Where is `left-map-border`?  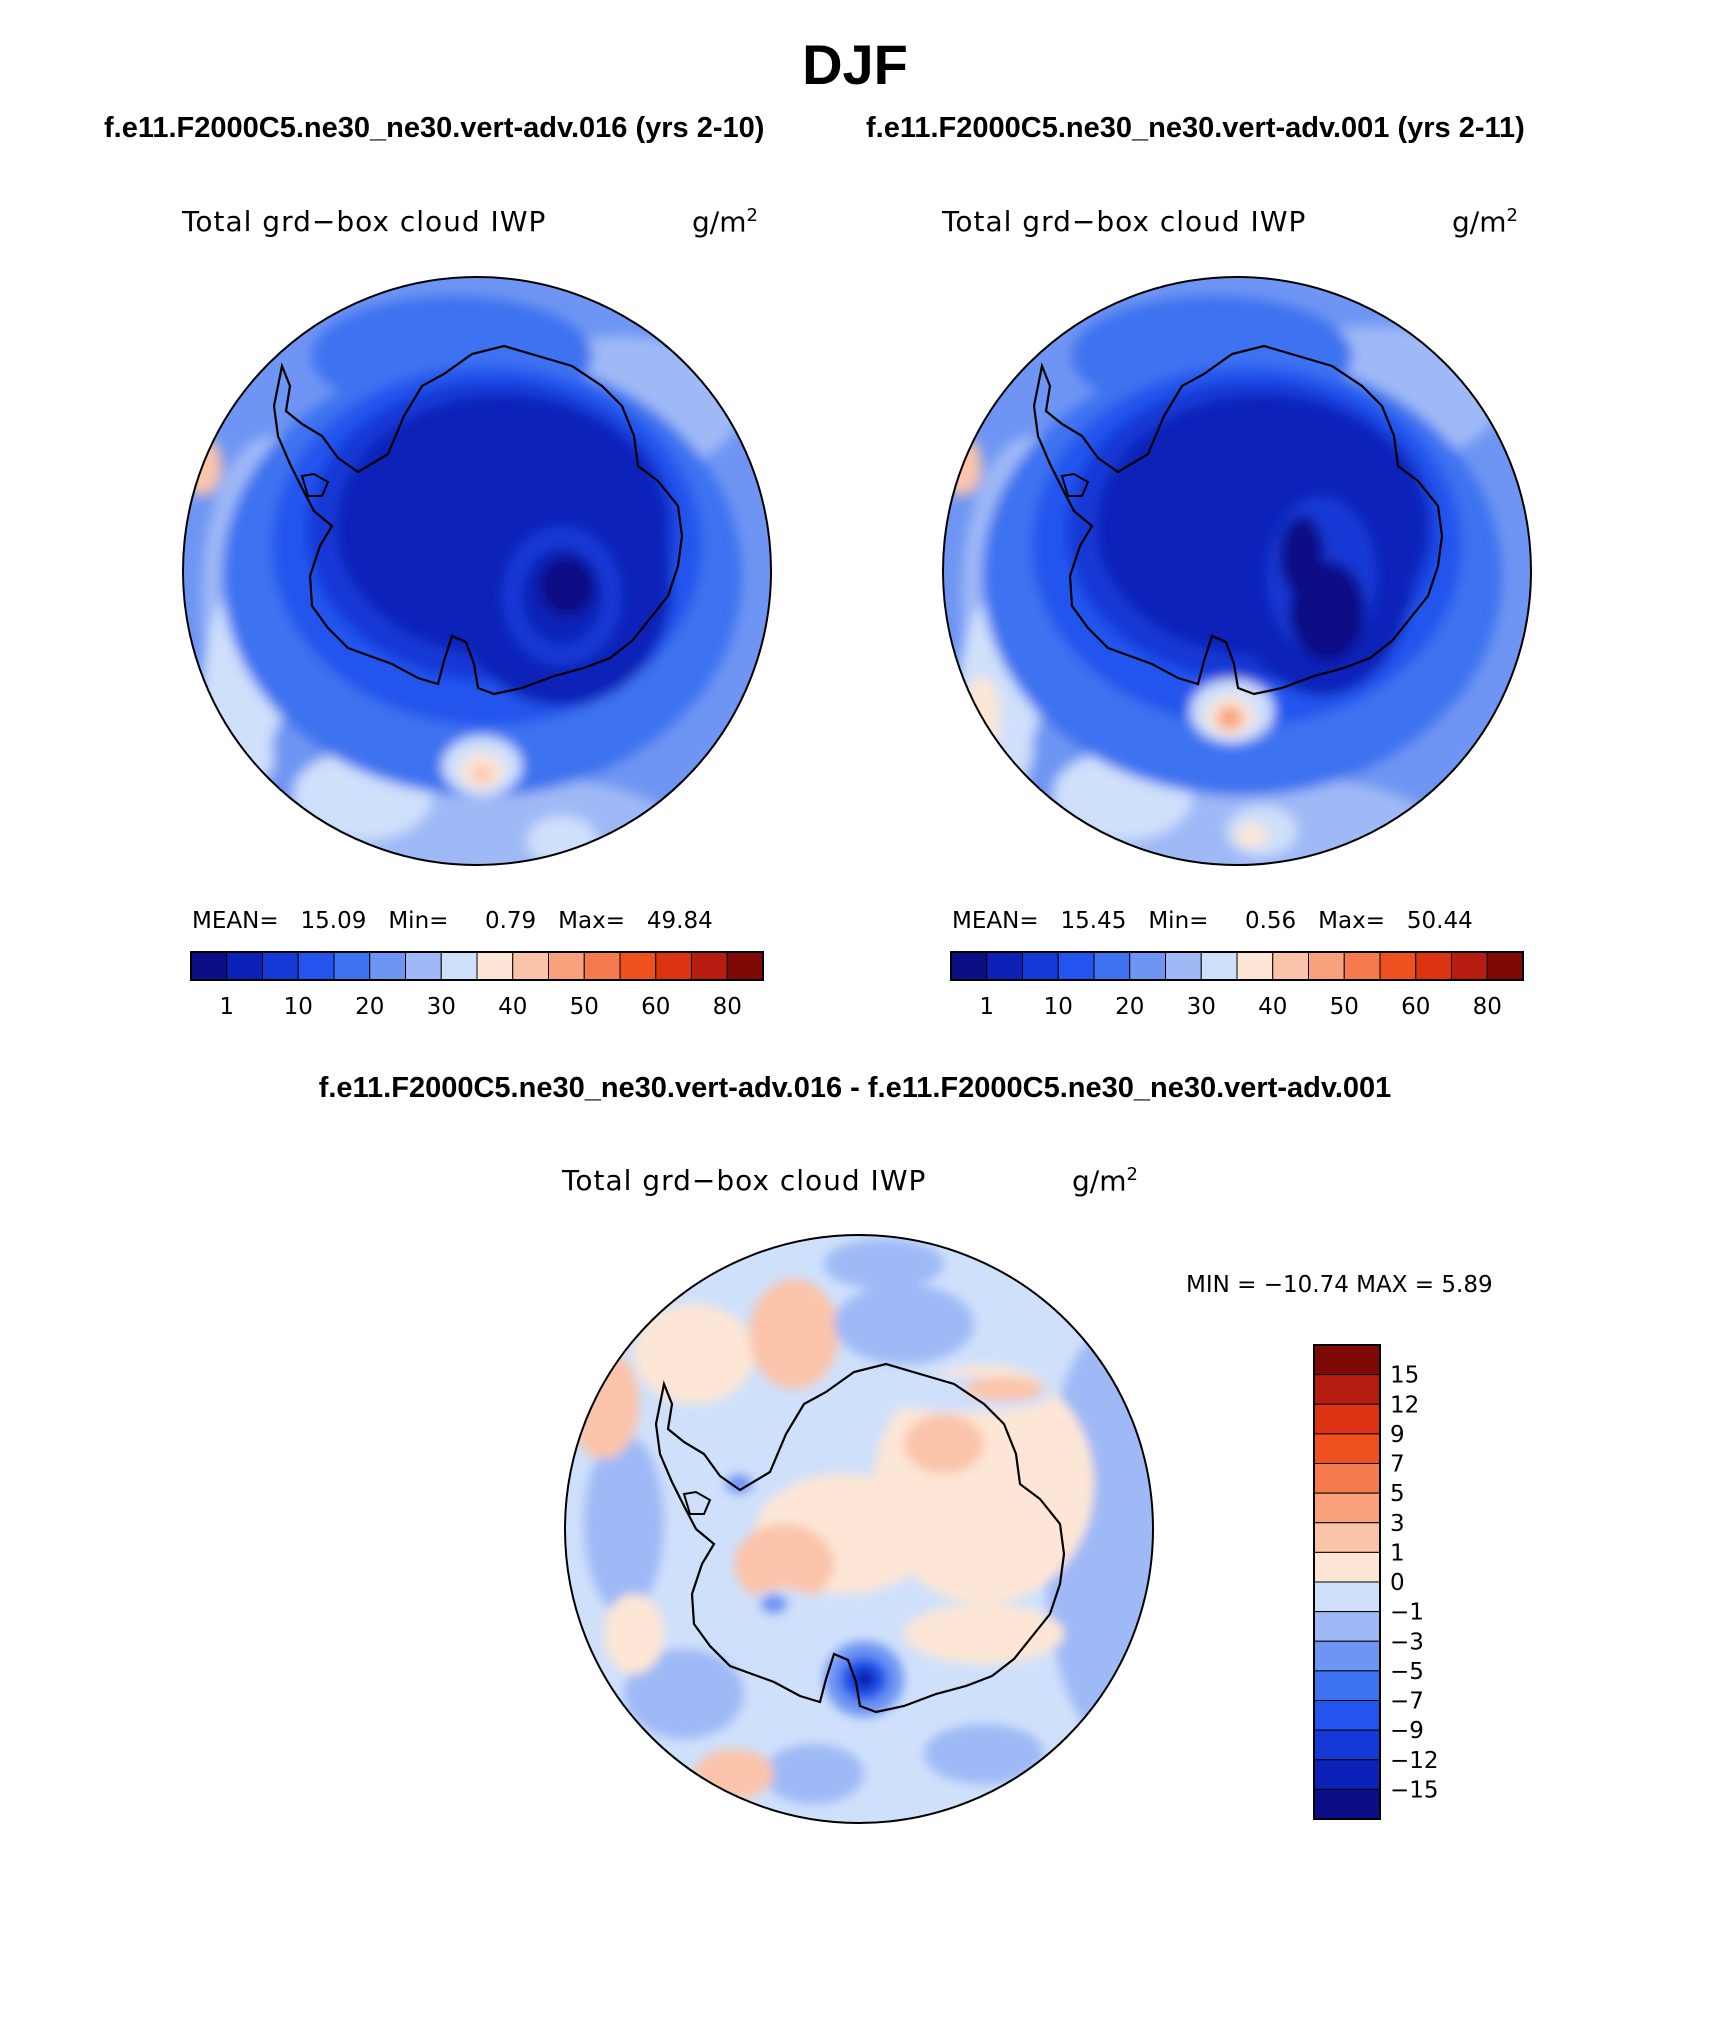 left-map-border is located at coordinates (477, 571).